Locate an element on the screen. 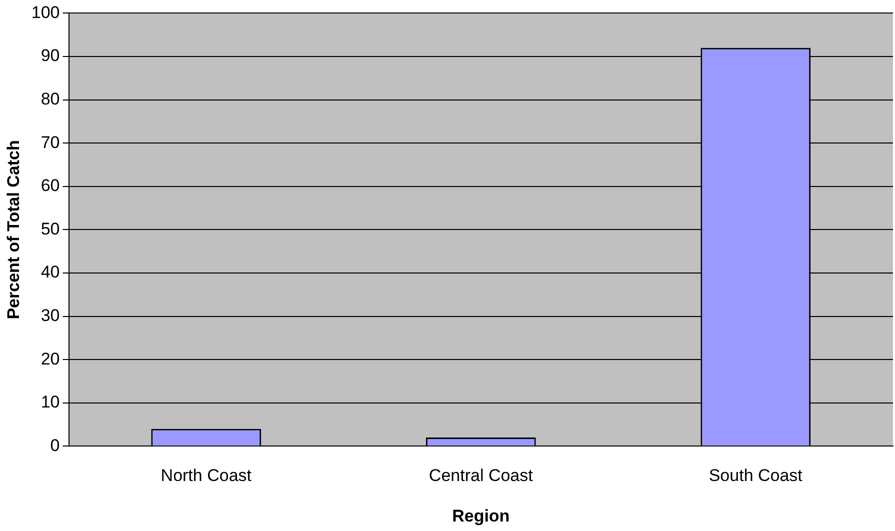  x-axis-title: Region is located at coordinates (481, 516).